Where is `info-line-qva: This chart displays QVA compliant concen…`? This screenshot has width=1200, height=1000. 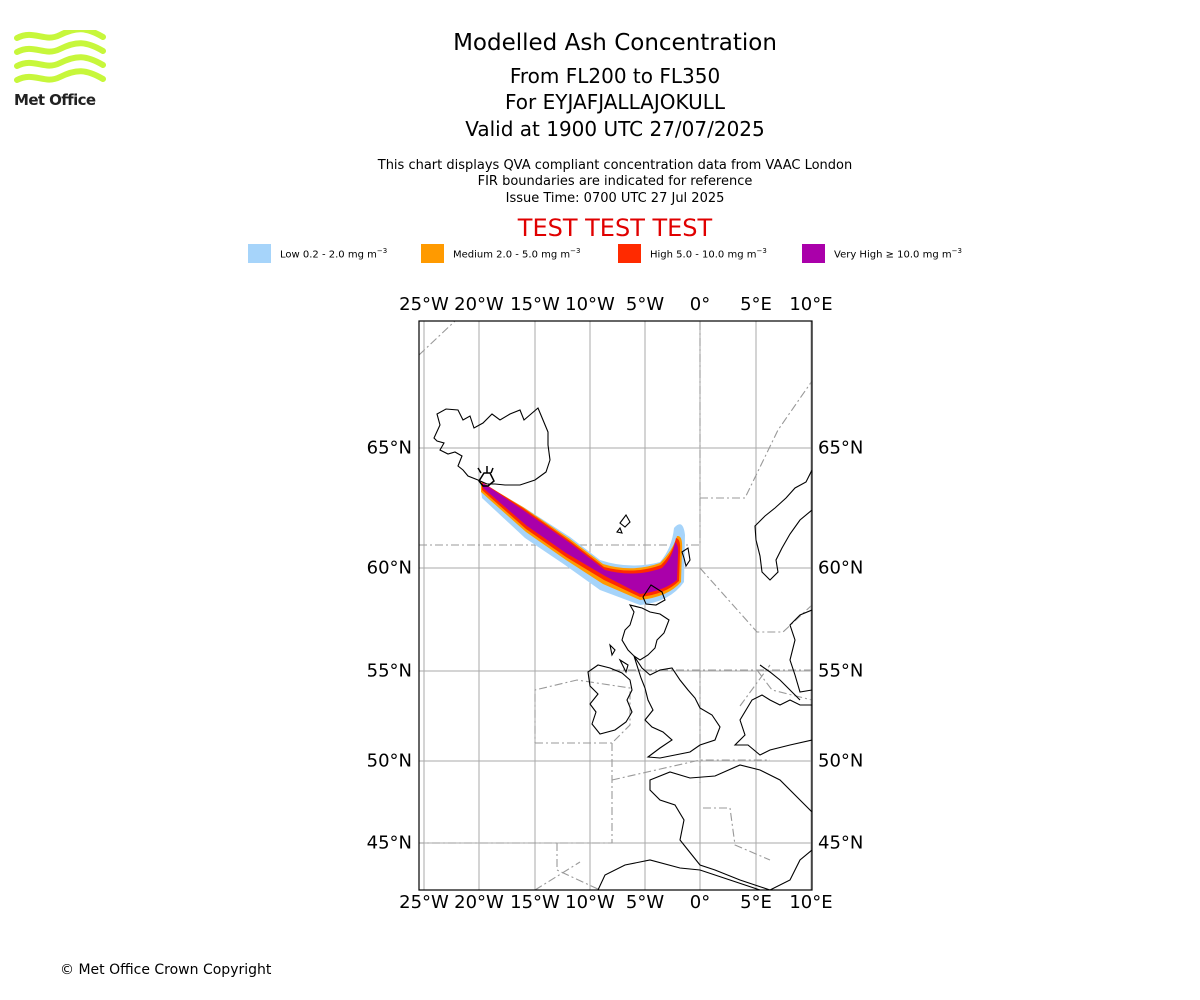 info-line-qva: This chart displays QVA compliant concen… is located at coordinates (615, 165).